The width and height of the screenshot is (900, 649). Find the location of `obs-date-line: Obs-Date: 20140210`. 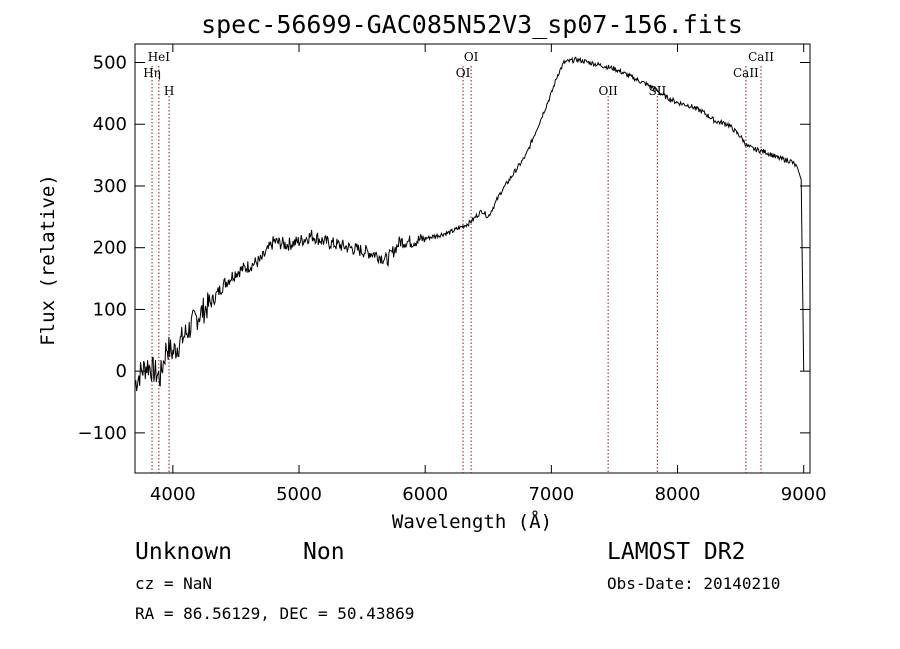

obs-date-line: Obs-Date: 20140210 is located at coordinates (693, 583).